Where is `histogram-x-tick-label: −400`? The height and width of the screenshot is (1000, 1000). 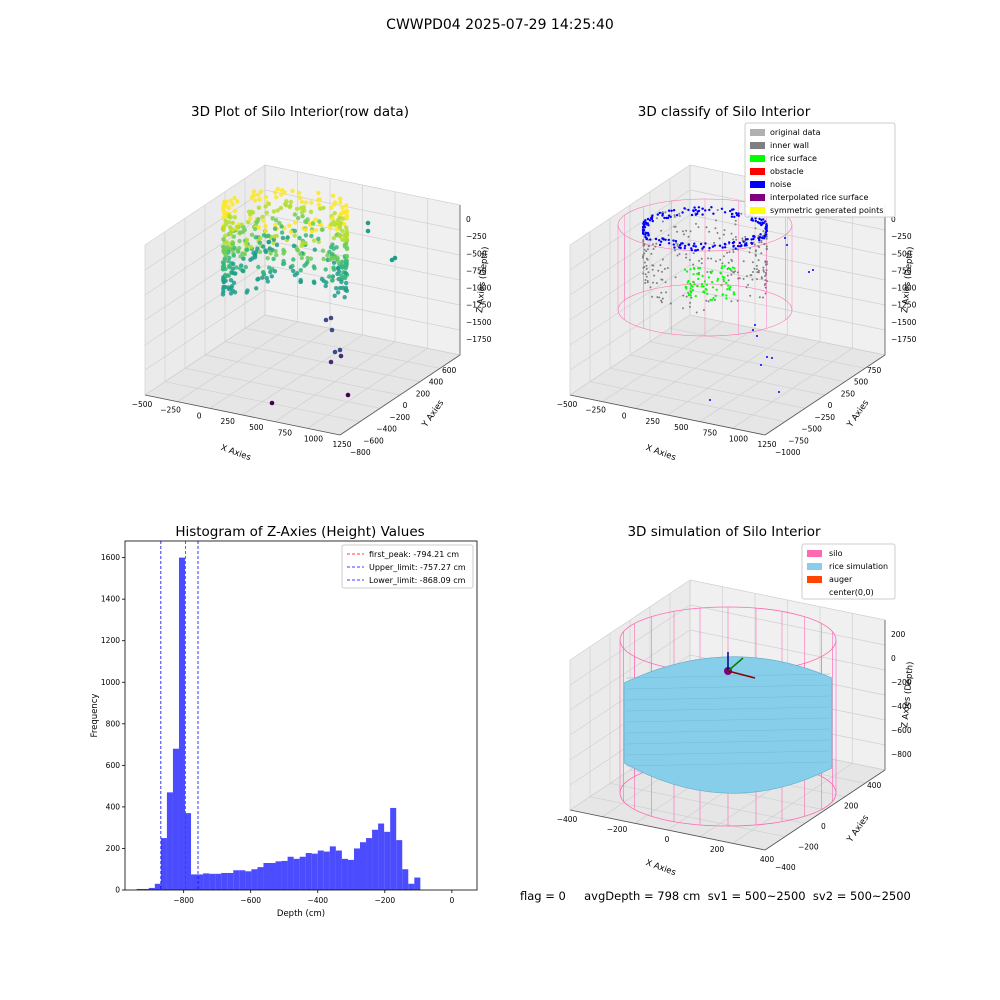 histogram-x-tick-label: −400 is located at coordinates (317, 900).